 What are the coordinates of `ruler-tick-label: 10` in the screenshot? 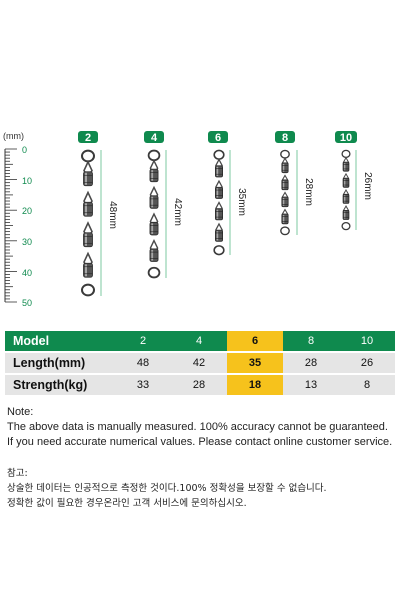 It's located at (27, 181).